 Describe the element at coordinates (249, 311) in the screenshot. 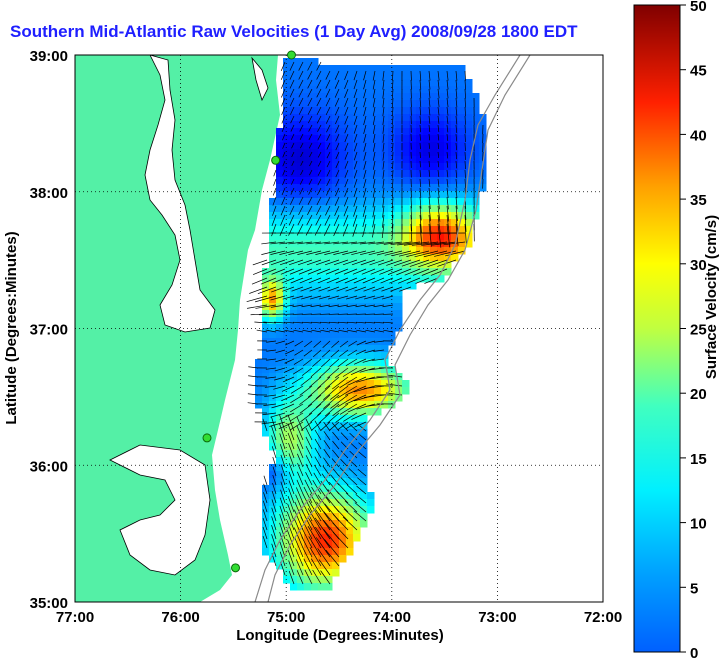

I see `station-markers` at that location.